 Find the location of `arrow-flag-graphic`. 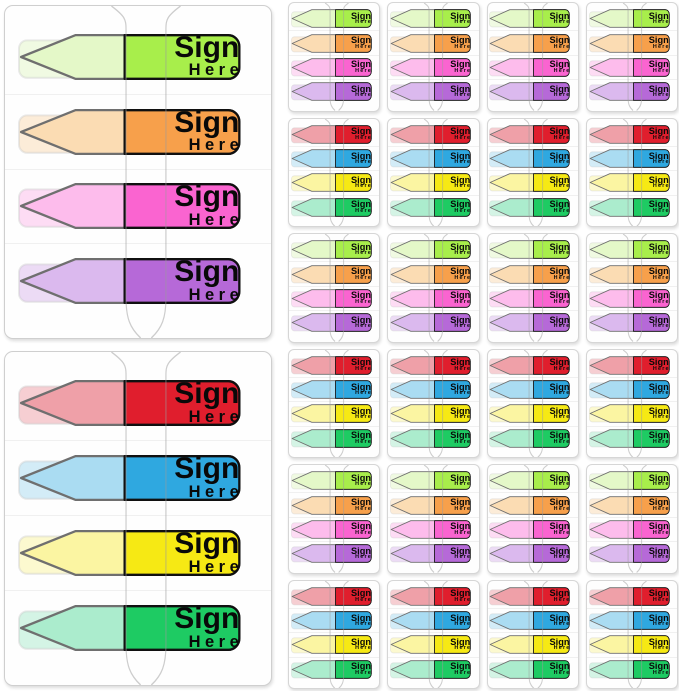

arrow-flag-graphic is located at coordinates (331, 669).